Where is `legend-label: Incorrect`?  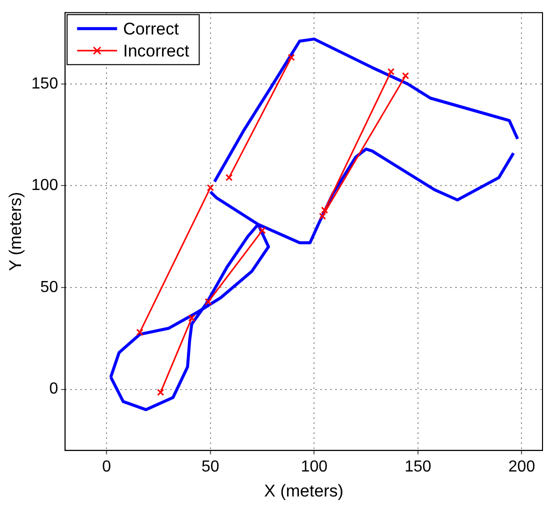 legend-label: Incorrect is located at coordinates (156, 50).